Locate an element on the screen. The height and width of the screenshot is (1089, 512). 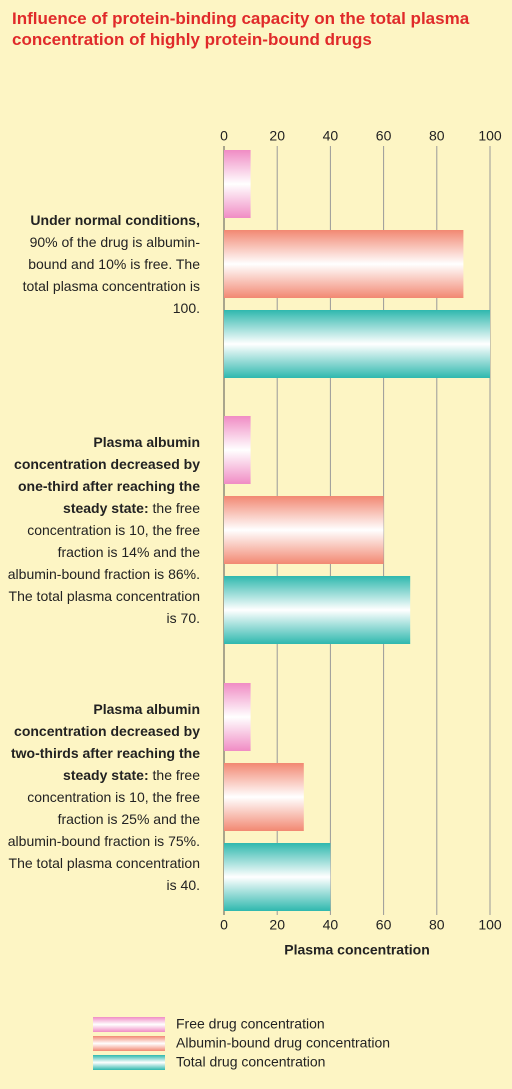
legend-label: Free drug concentration is located at coordinates (250, 1024).